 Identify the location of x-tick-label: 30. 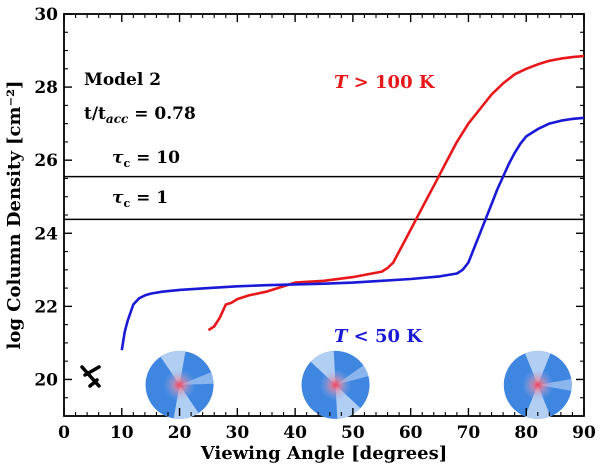
(237, 433).